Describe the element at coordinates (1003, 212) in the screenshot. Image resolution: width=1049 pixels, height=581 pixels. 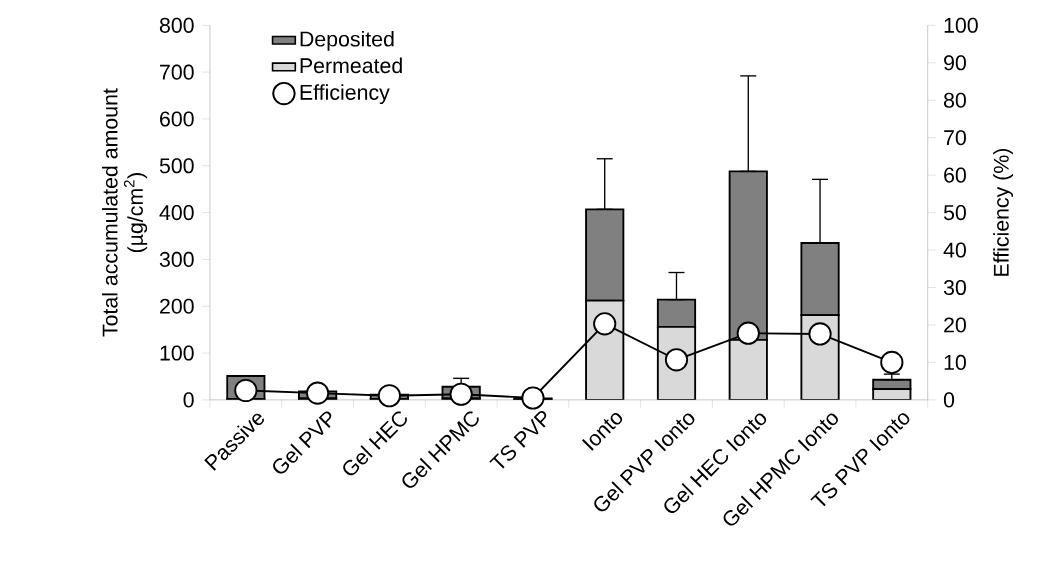
I see `y2-axis-title: Efficiency (%)` at that location.